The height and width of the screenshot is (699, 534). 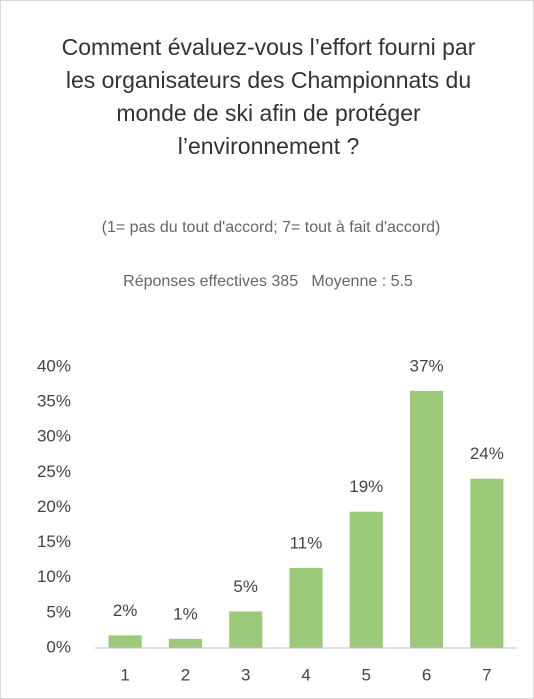 What do you see at coordinates (124, 674) in the screenshot?
I see `x-tick-label: 1` at bounding box center [124, 674].